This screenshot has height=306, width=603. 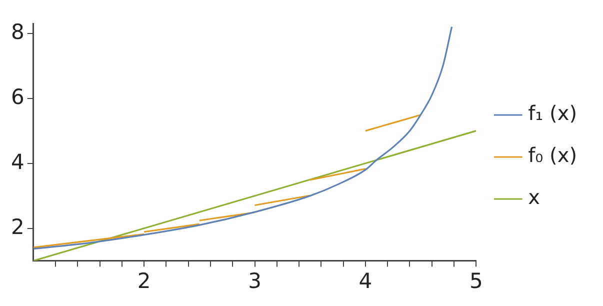 What do you see at coordinates (552, 113) in the screenshot?
I see `legend-label: f₁ (x)` at bounding box center [552, 113].